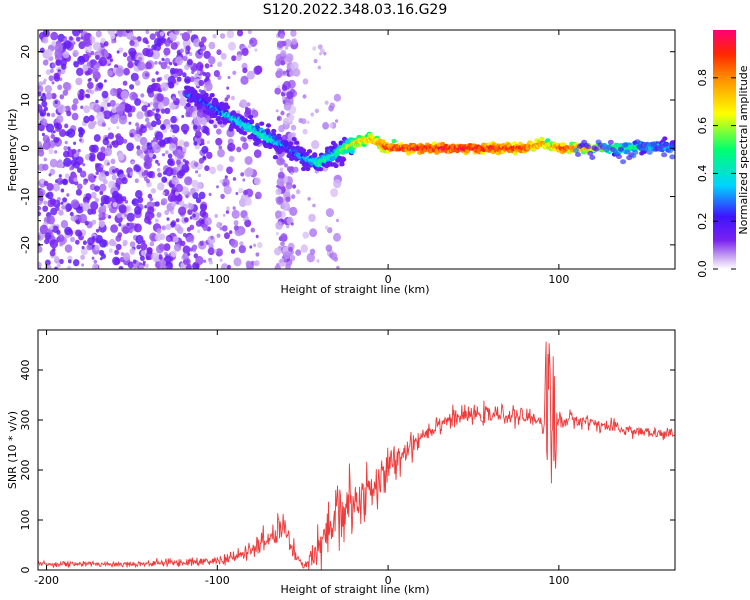 The height and width of the screenshot is (600, 750). What do you see at coordinates (25, 420) in the screenshot?
I see `y-tick-label: 300` at bounding box center [25, 420].